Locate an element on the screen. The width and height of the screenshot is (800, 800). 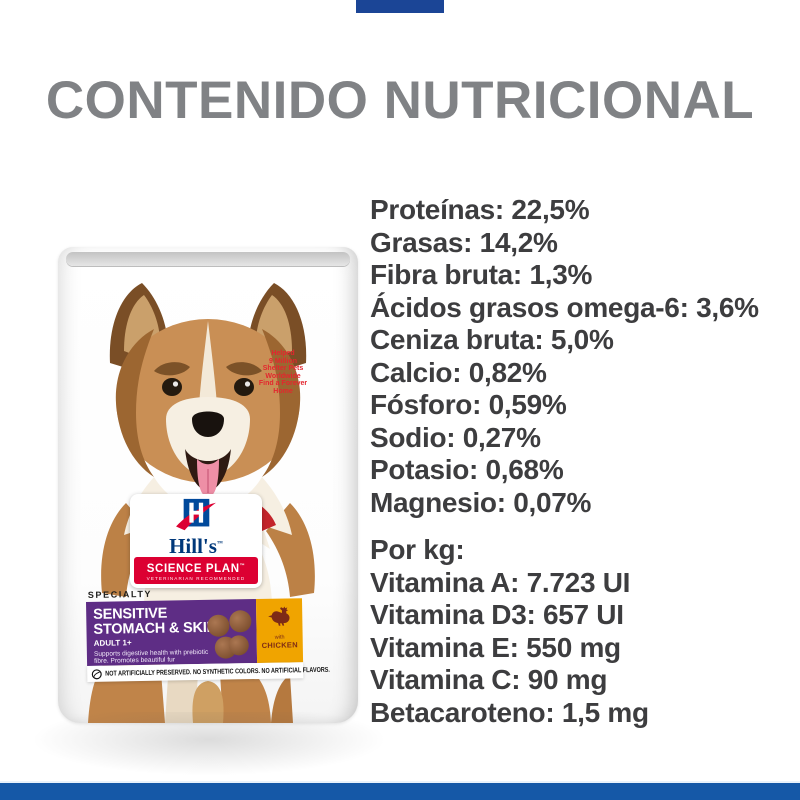
nutrition-line: Proteínas: 22,5% is located at coordinates (480, 209).